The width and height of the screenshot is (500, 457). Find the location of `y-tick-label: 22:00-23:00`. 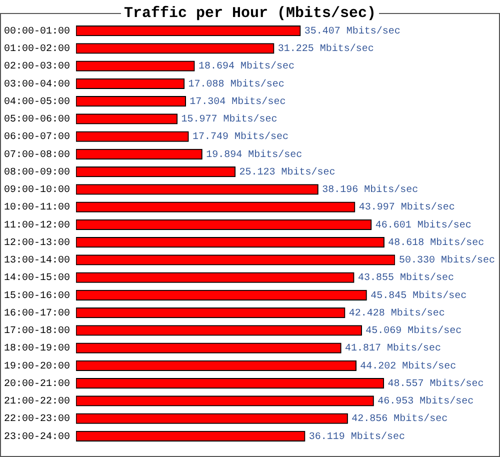

y-tick-label: 22:00-23:00 is located at coordinates (37, 420).